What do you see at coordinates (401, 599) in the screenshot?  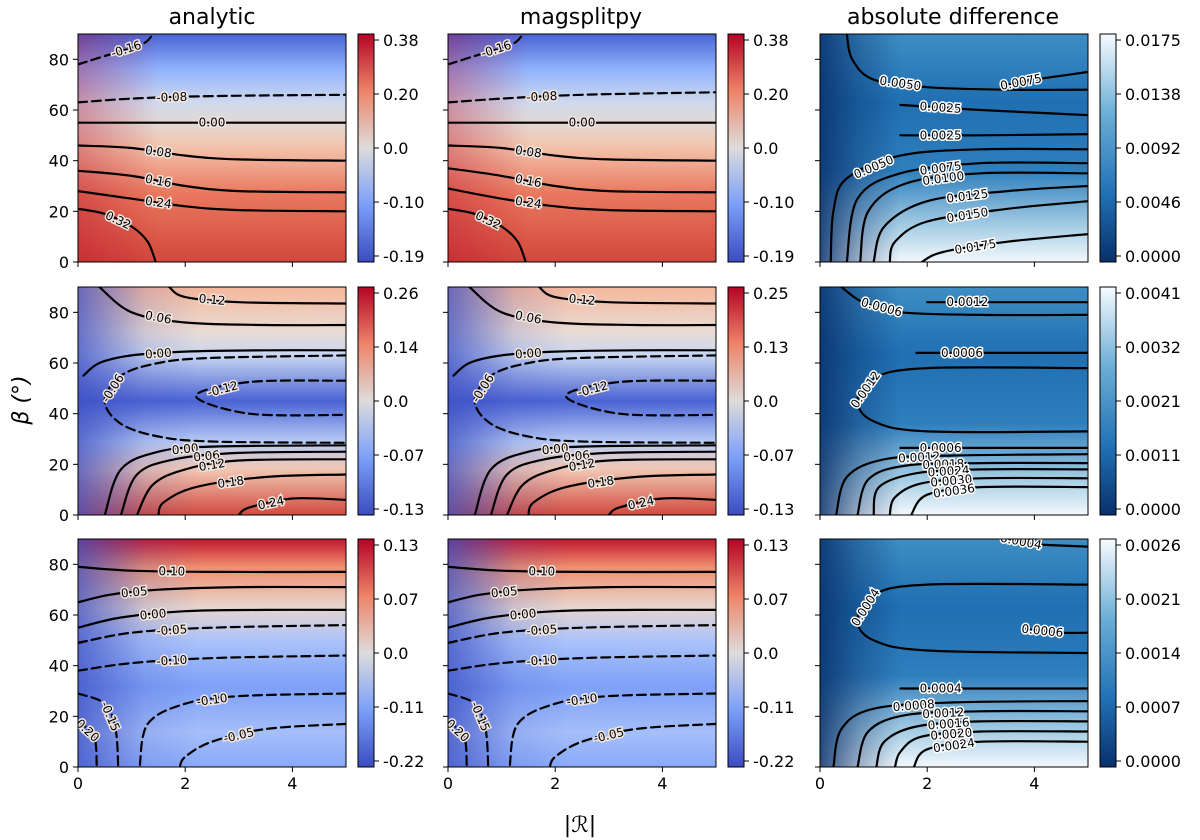 I see `colorbar-tick-label: 0.07` at bounding box center [401, 599].